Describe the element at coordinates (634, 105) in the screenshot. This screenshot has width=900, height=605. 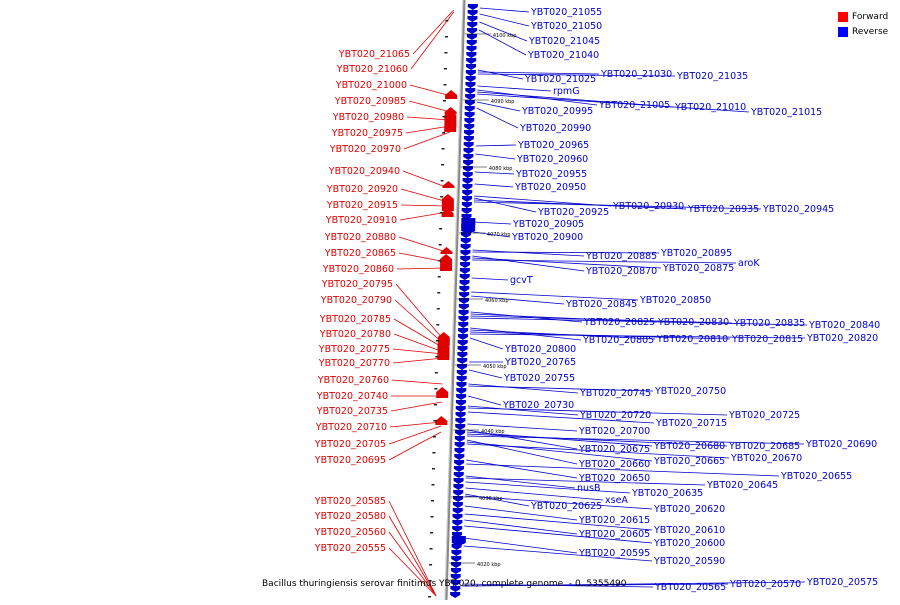
I see `gene-label-ybt020-21005: YBT020_21005` at that location.